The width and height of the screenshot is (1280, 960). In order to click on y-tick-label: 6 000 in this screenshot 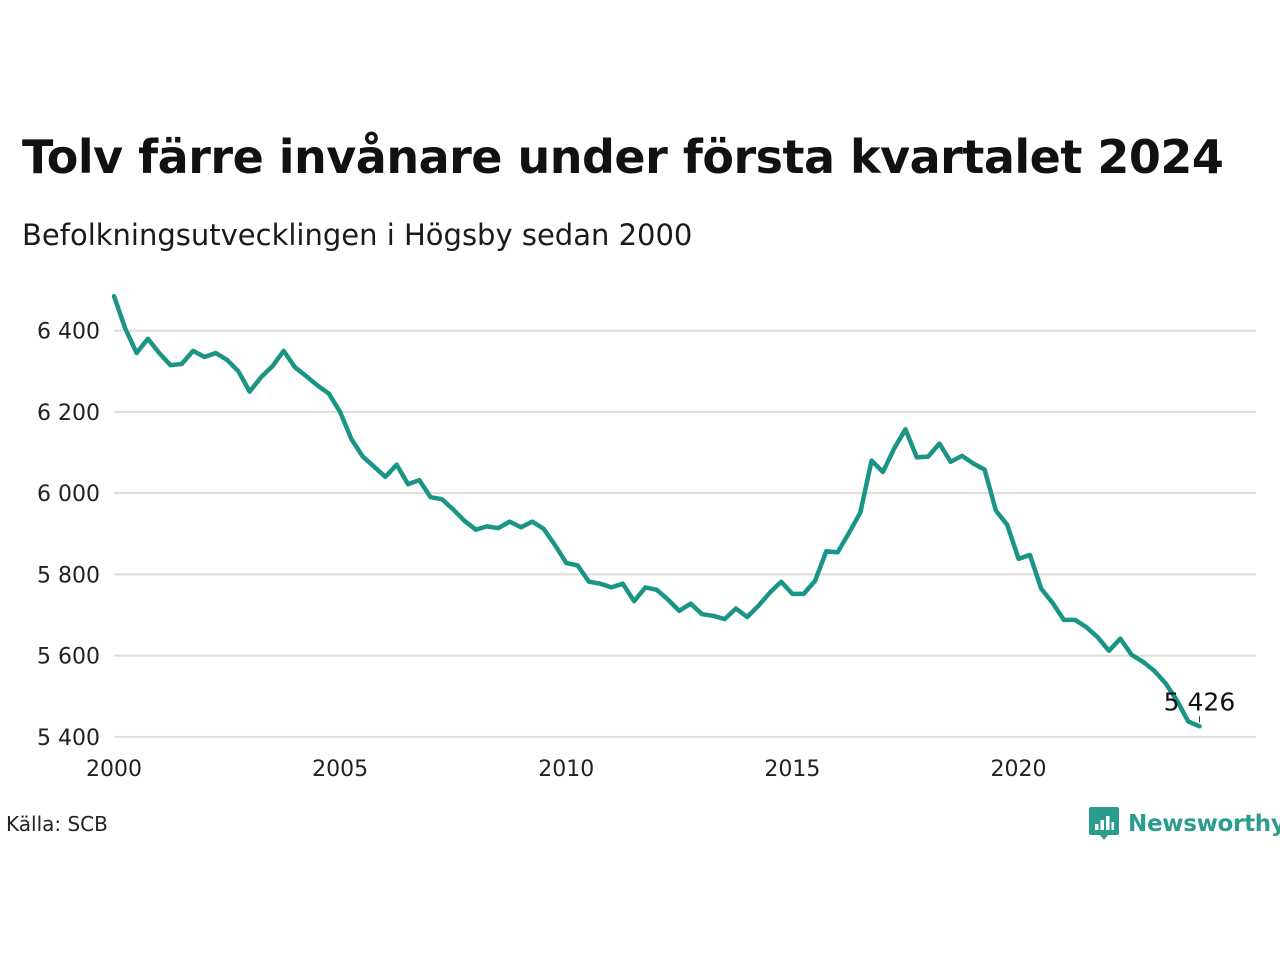, I will do `click(68, 494)`.